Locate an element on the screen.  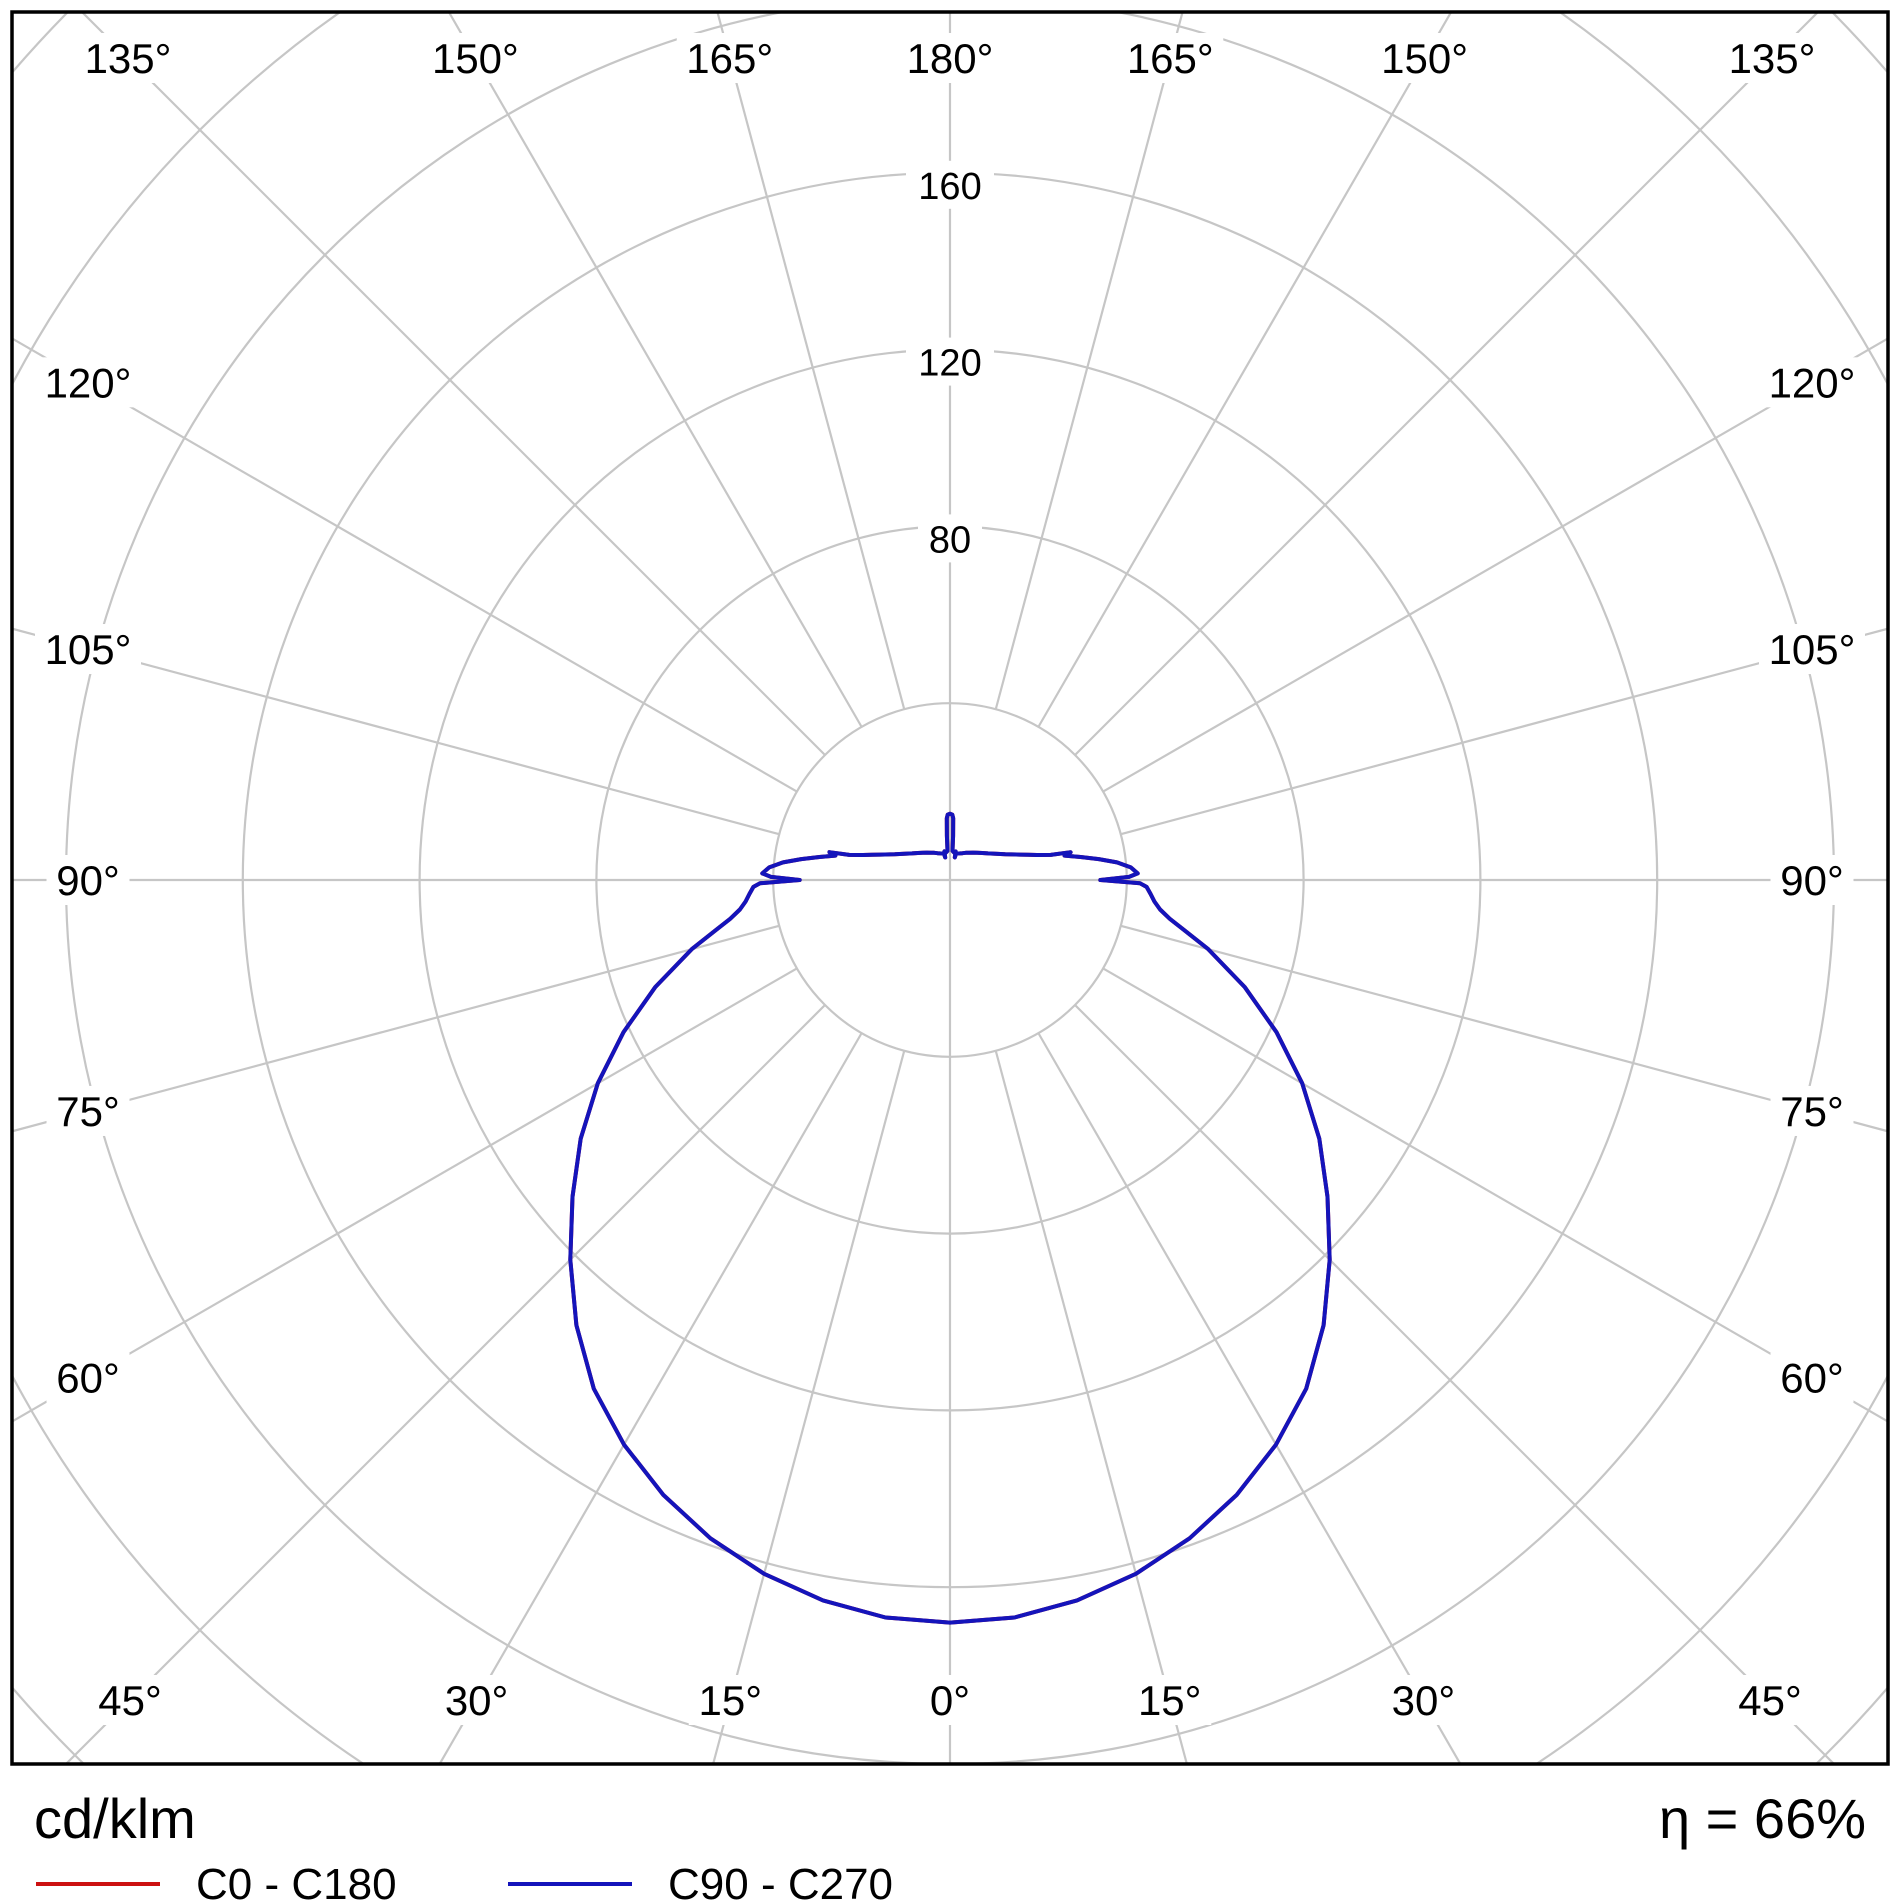
legend: C0 - C180 C90 - C270 is located at coordinates (464, 1880).